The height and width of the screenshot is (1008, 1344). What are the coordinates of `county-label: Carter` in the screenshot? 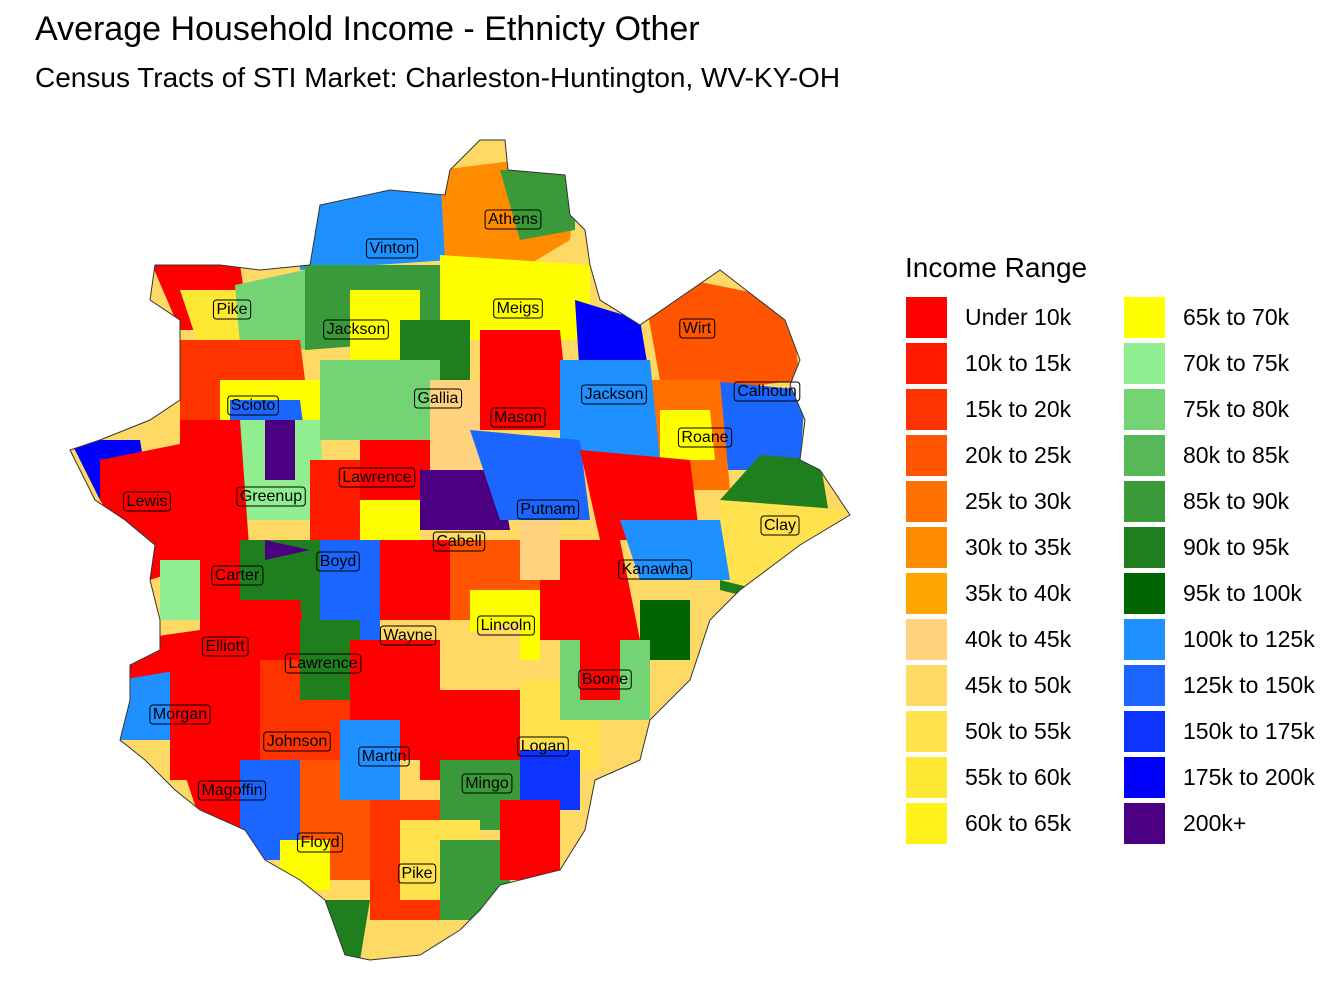 It's located at (237, 575).